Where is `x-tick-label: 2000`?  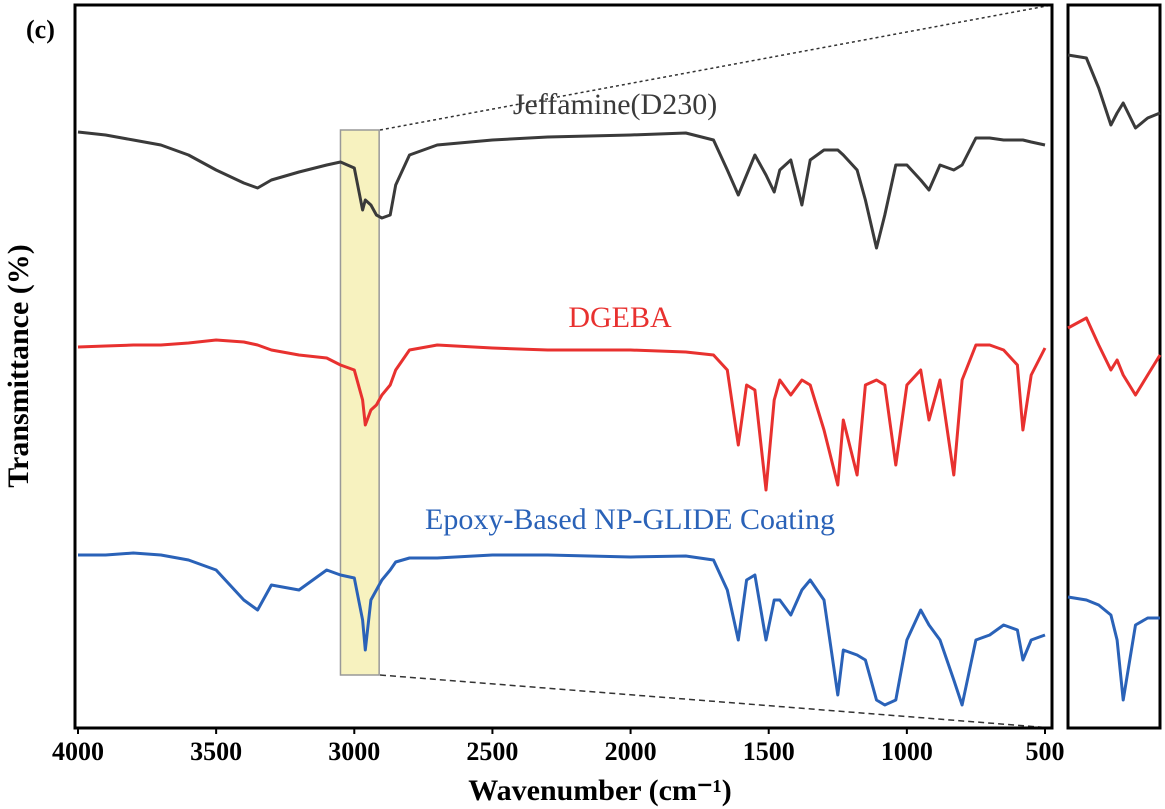
x-tick-label: 2000 is located at coordinates (631, 751).